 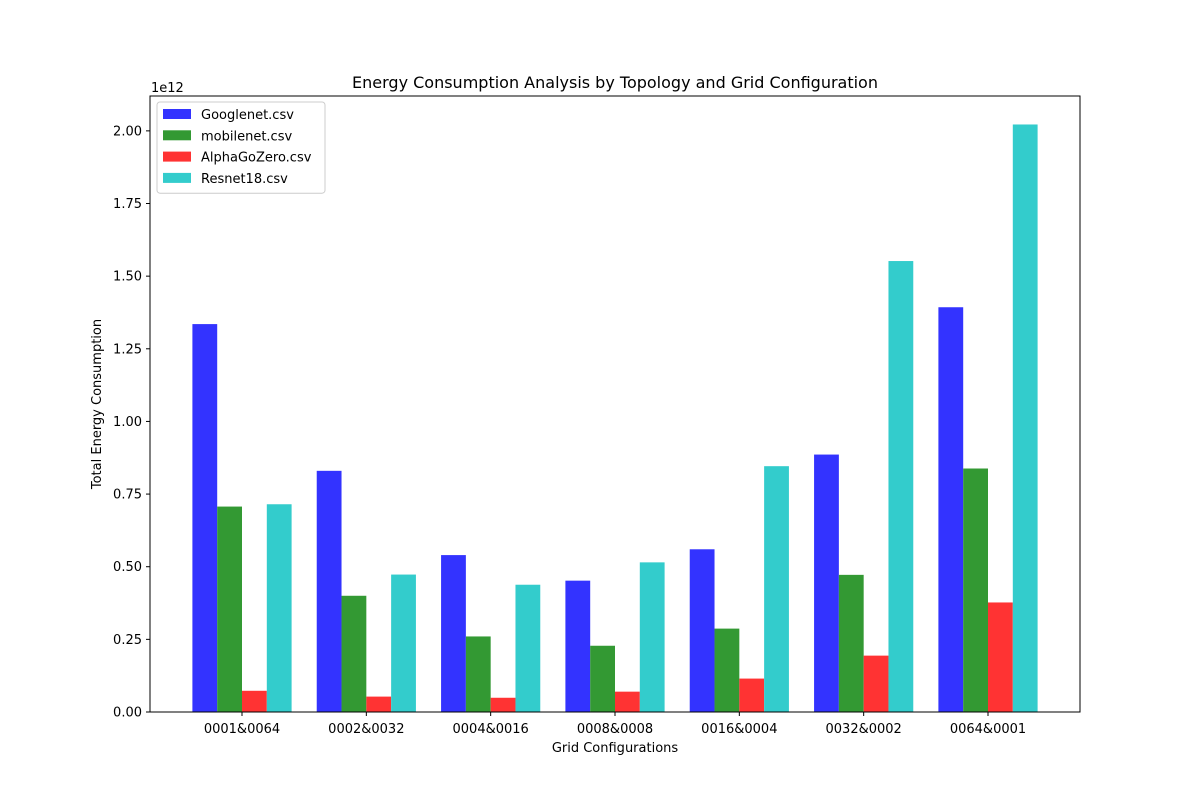 I want to click on legend-box, so click(x=241, y=147).